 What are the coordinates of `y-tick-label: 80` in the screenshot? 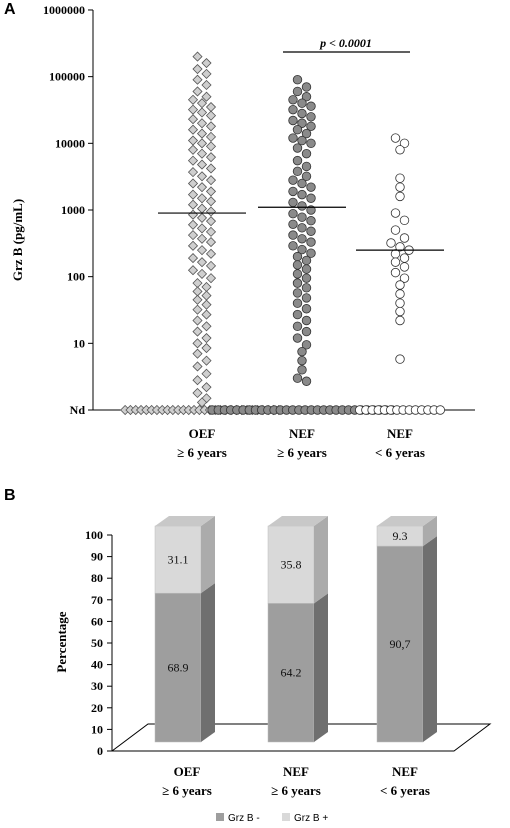 It's located at (97, 578).